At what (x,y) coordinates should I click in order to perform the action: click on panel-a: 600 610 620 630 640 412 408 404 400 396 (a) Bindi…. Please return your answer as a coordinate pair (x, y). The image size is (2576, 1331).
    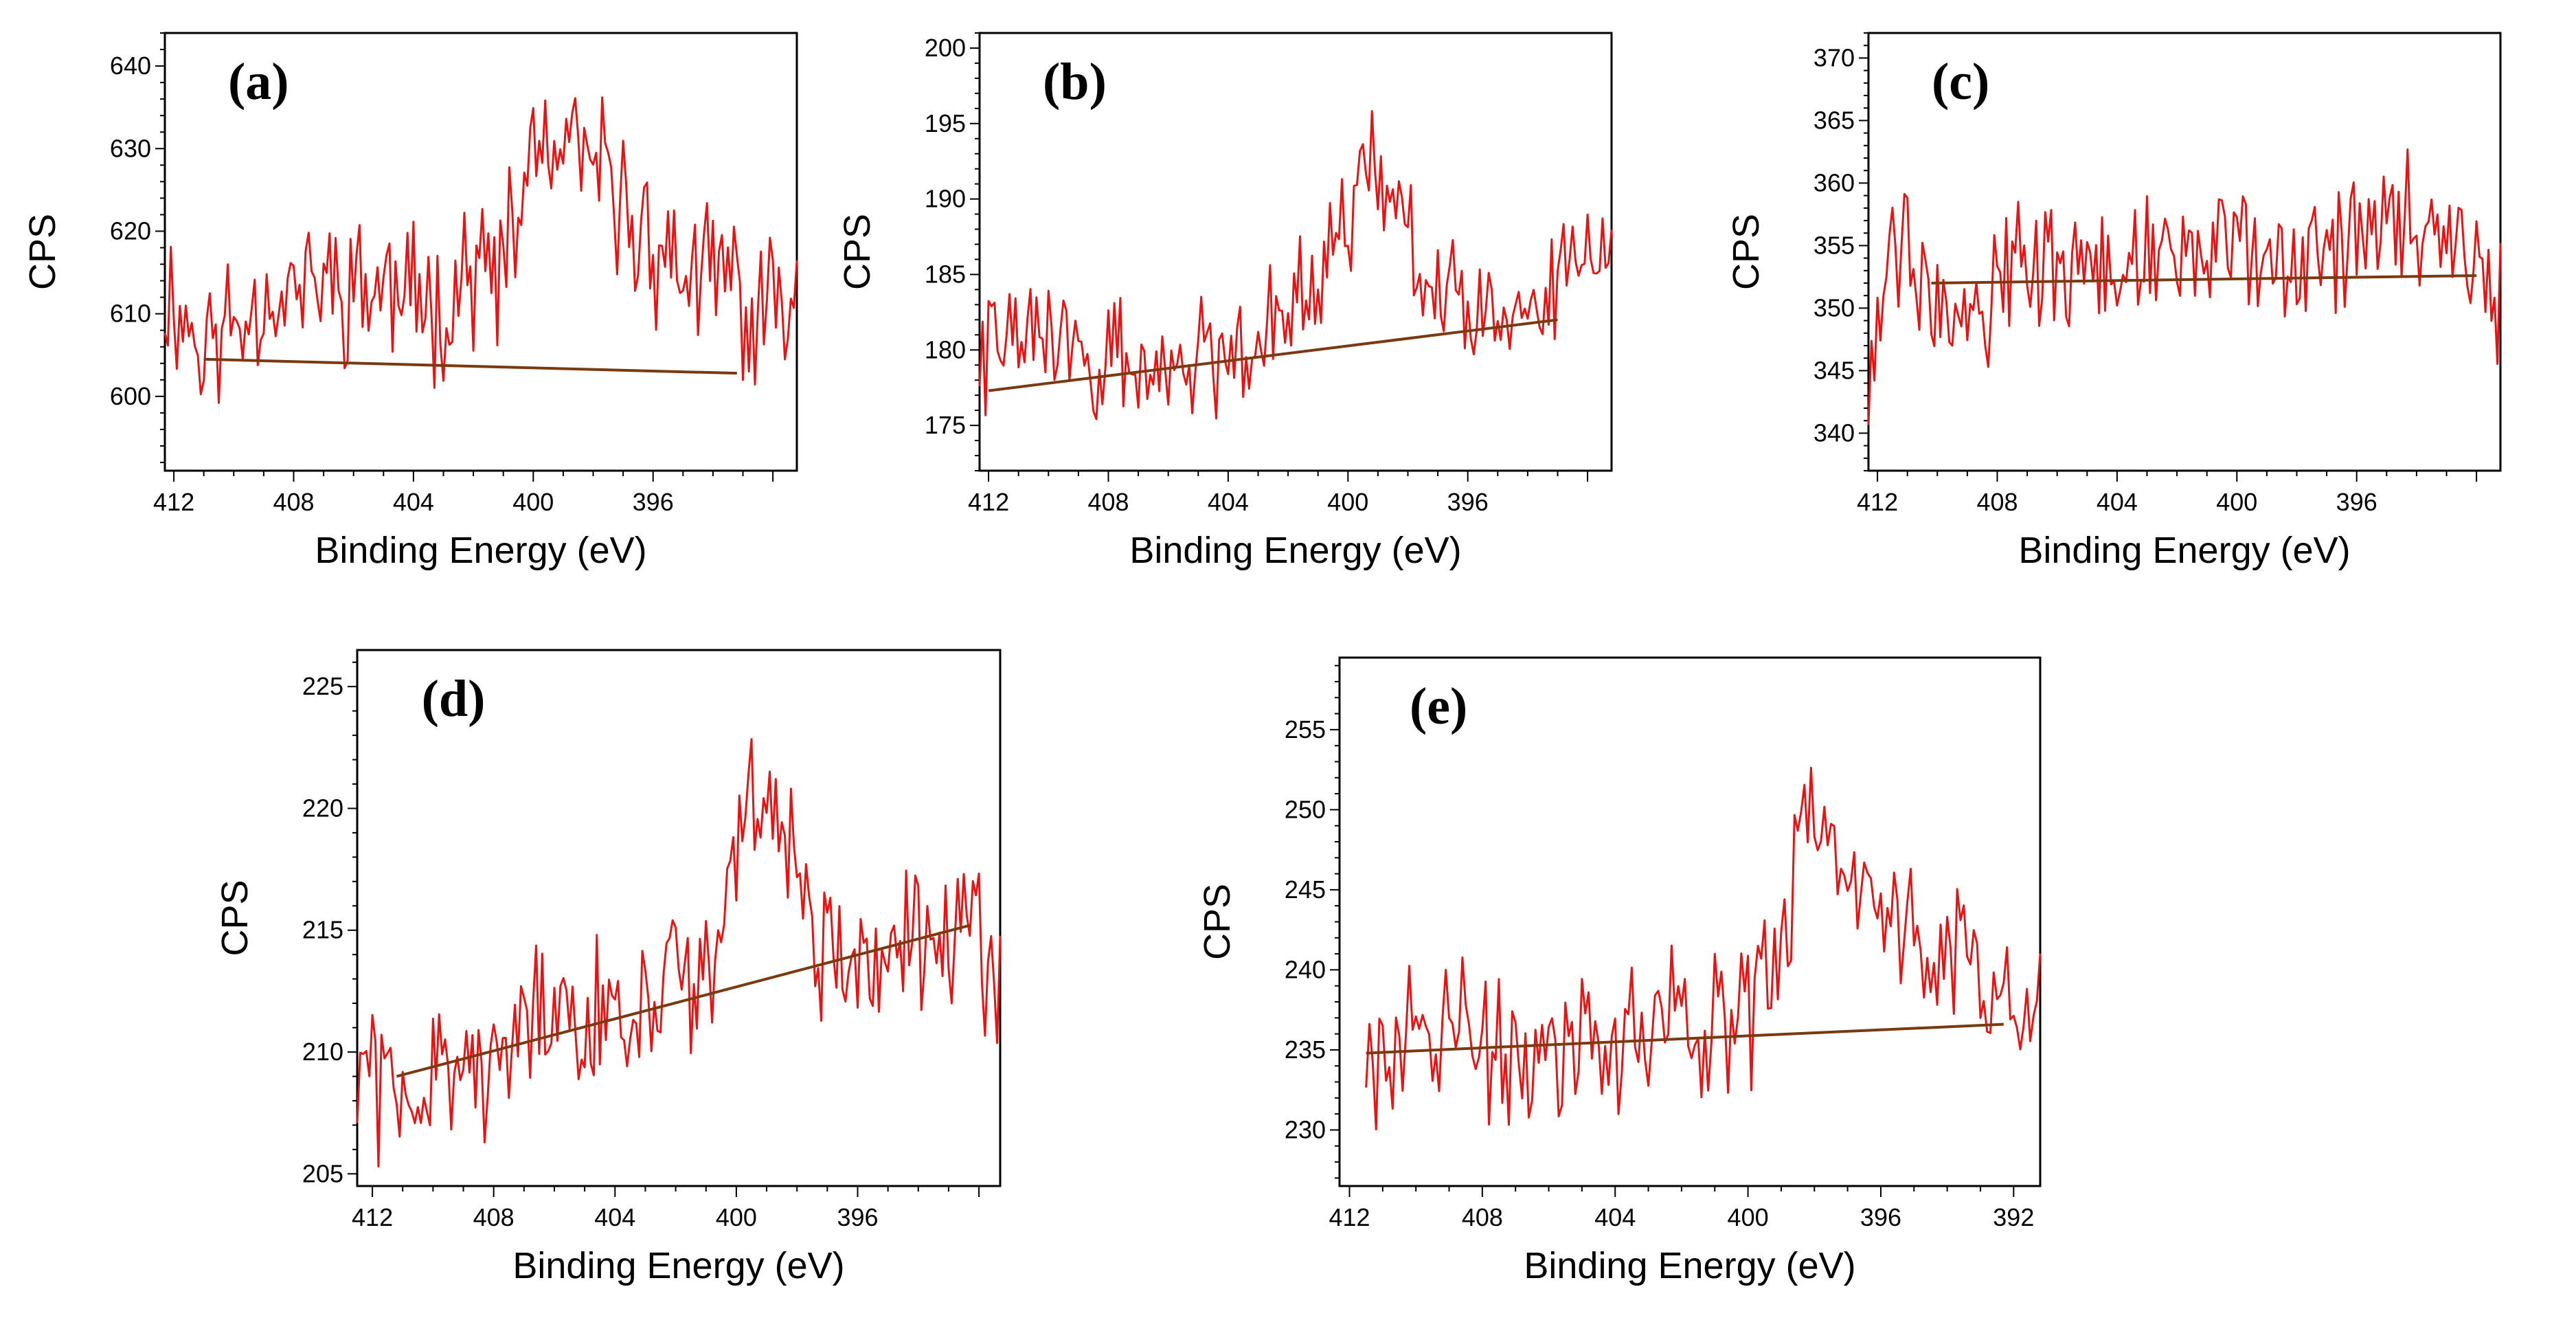
    Looking at the image, I should click on (410, 301).